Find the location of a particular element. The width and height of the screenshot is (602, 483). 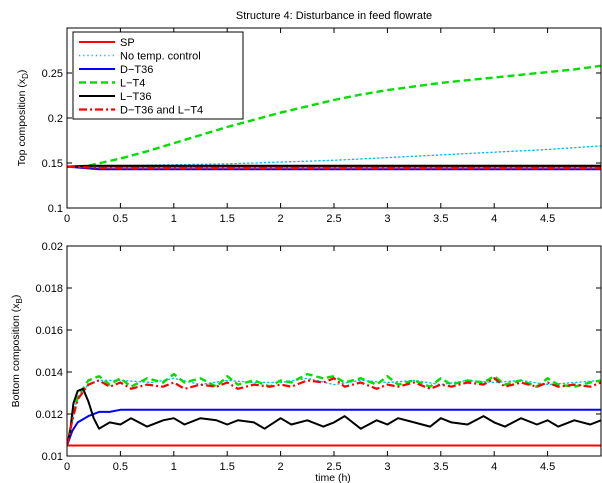

bottom-y-tick-label: 0.018 is located at coordinates (49, 289).